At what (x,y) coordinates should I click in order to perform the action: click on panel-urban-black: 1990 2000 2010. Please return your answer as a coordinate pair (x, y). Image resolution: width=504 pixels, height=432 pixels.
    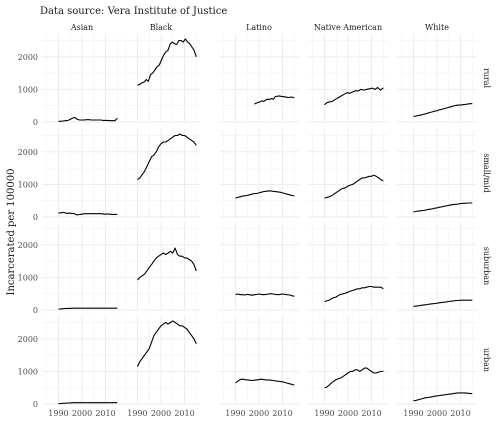
    Looking at the image, I should click on (161, 367).